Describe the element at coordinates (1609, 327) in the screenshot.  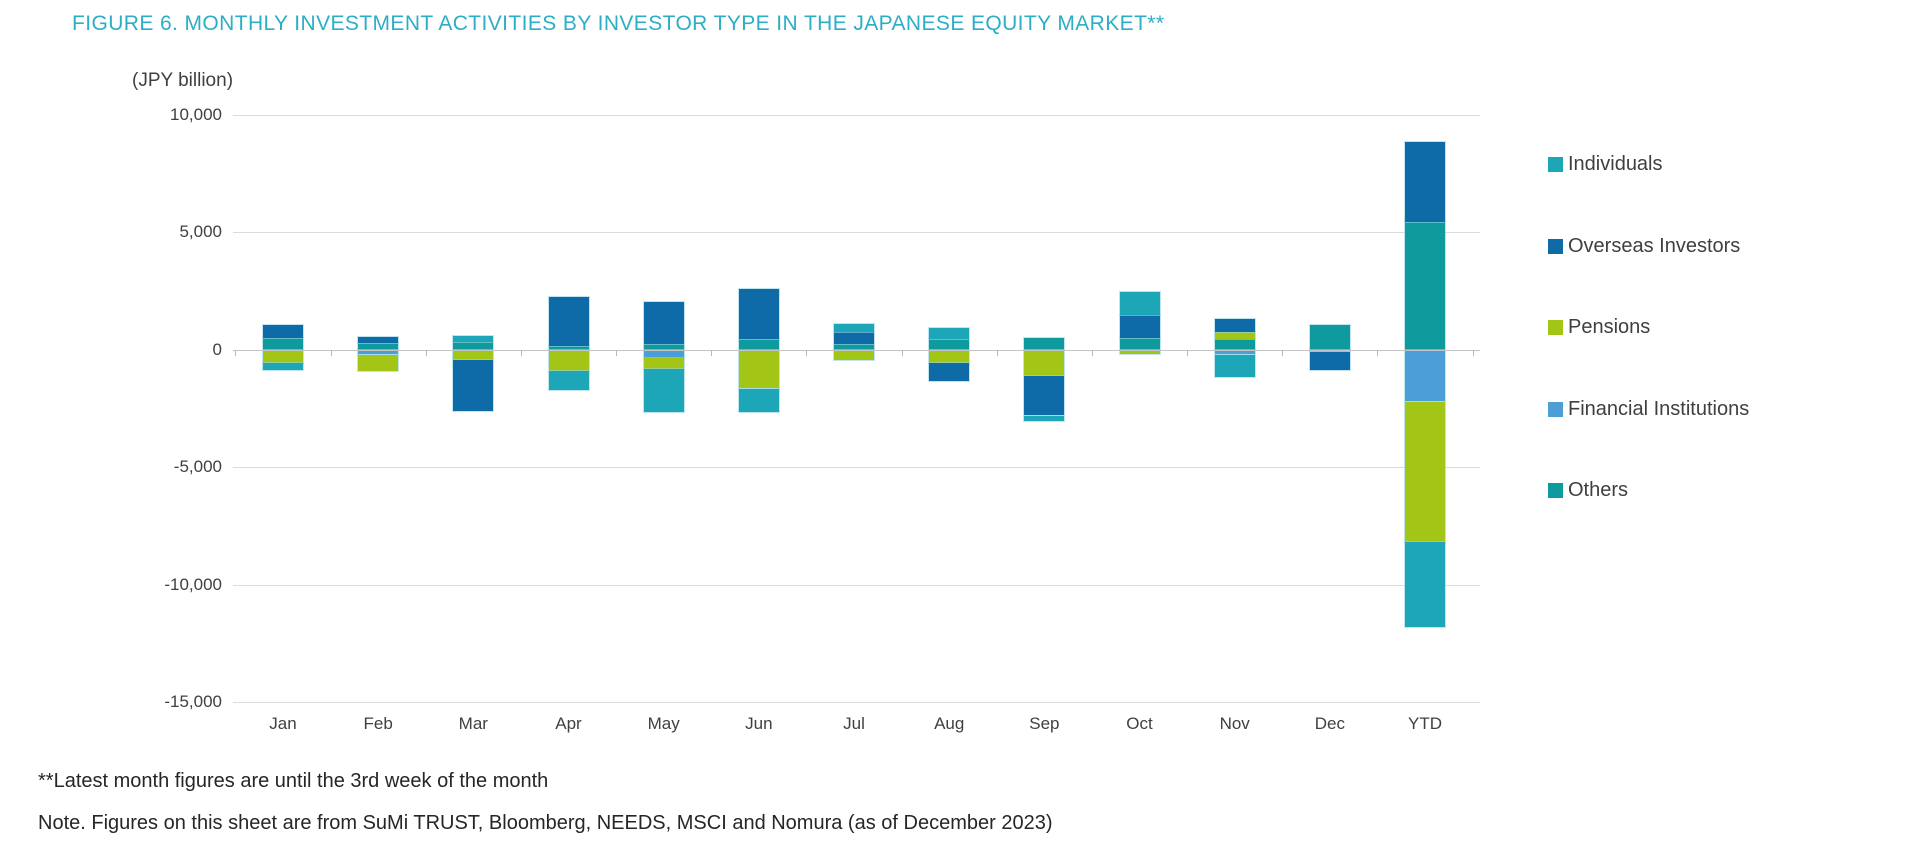
I see `legend-label-pensions: Pensions` at that location.